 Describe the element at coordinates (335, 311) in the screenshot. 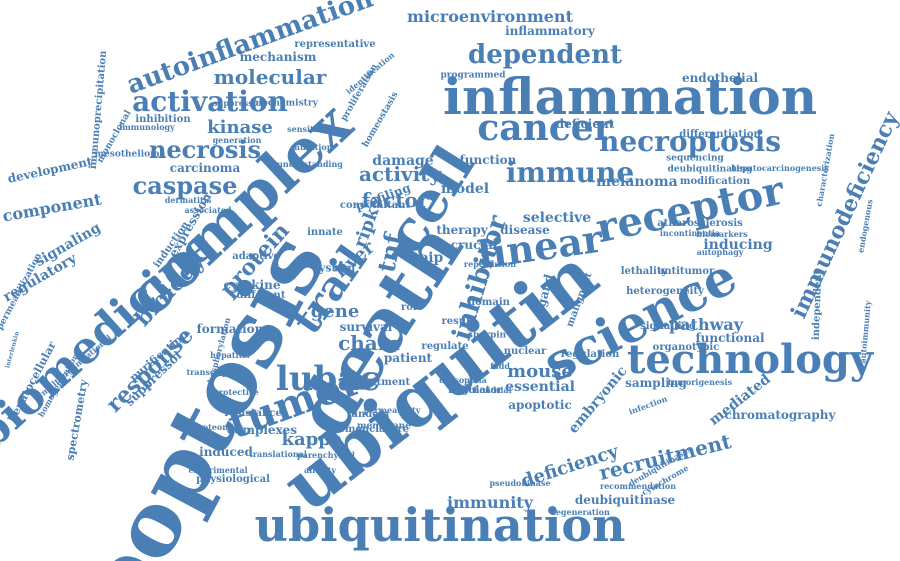

I see `cloud-word: gene` at that location.